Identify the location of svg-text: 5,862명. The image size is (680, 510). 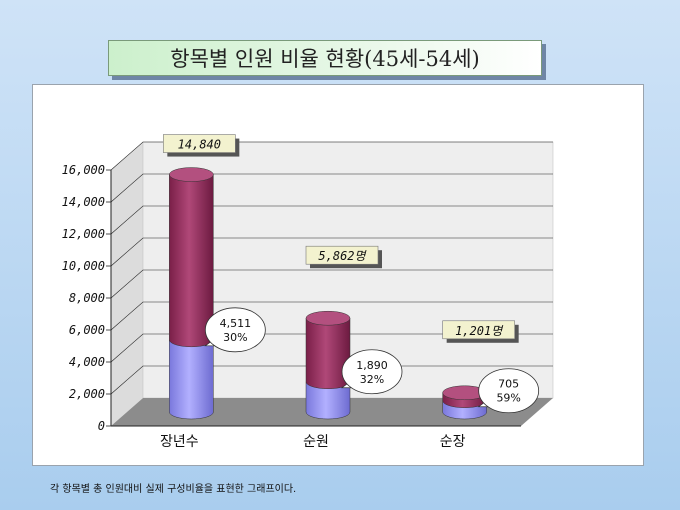
(342, 256).